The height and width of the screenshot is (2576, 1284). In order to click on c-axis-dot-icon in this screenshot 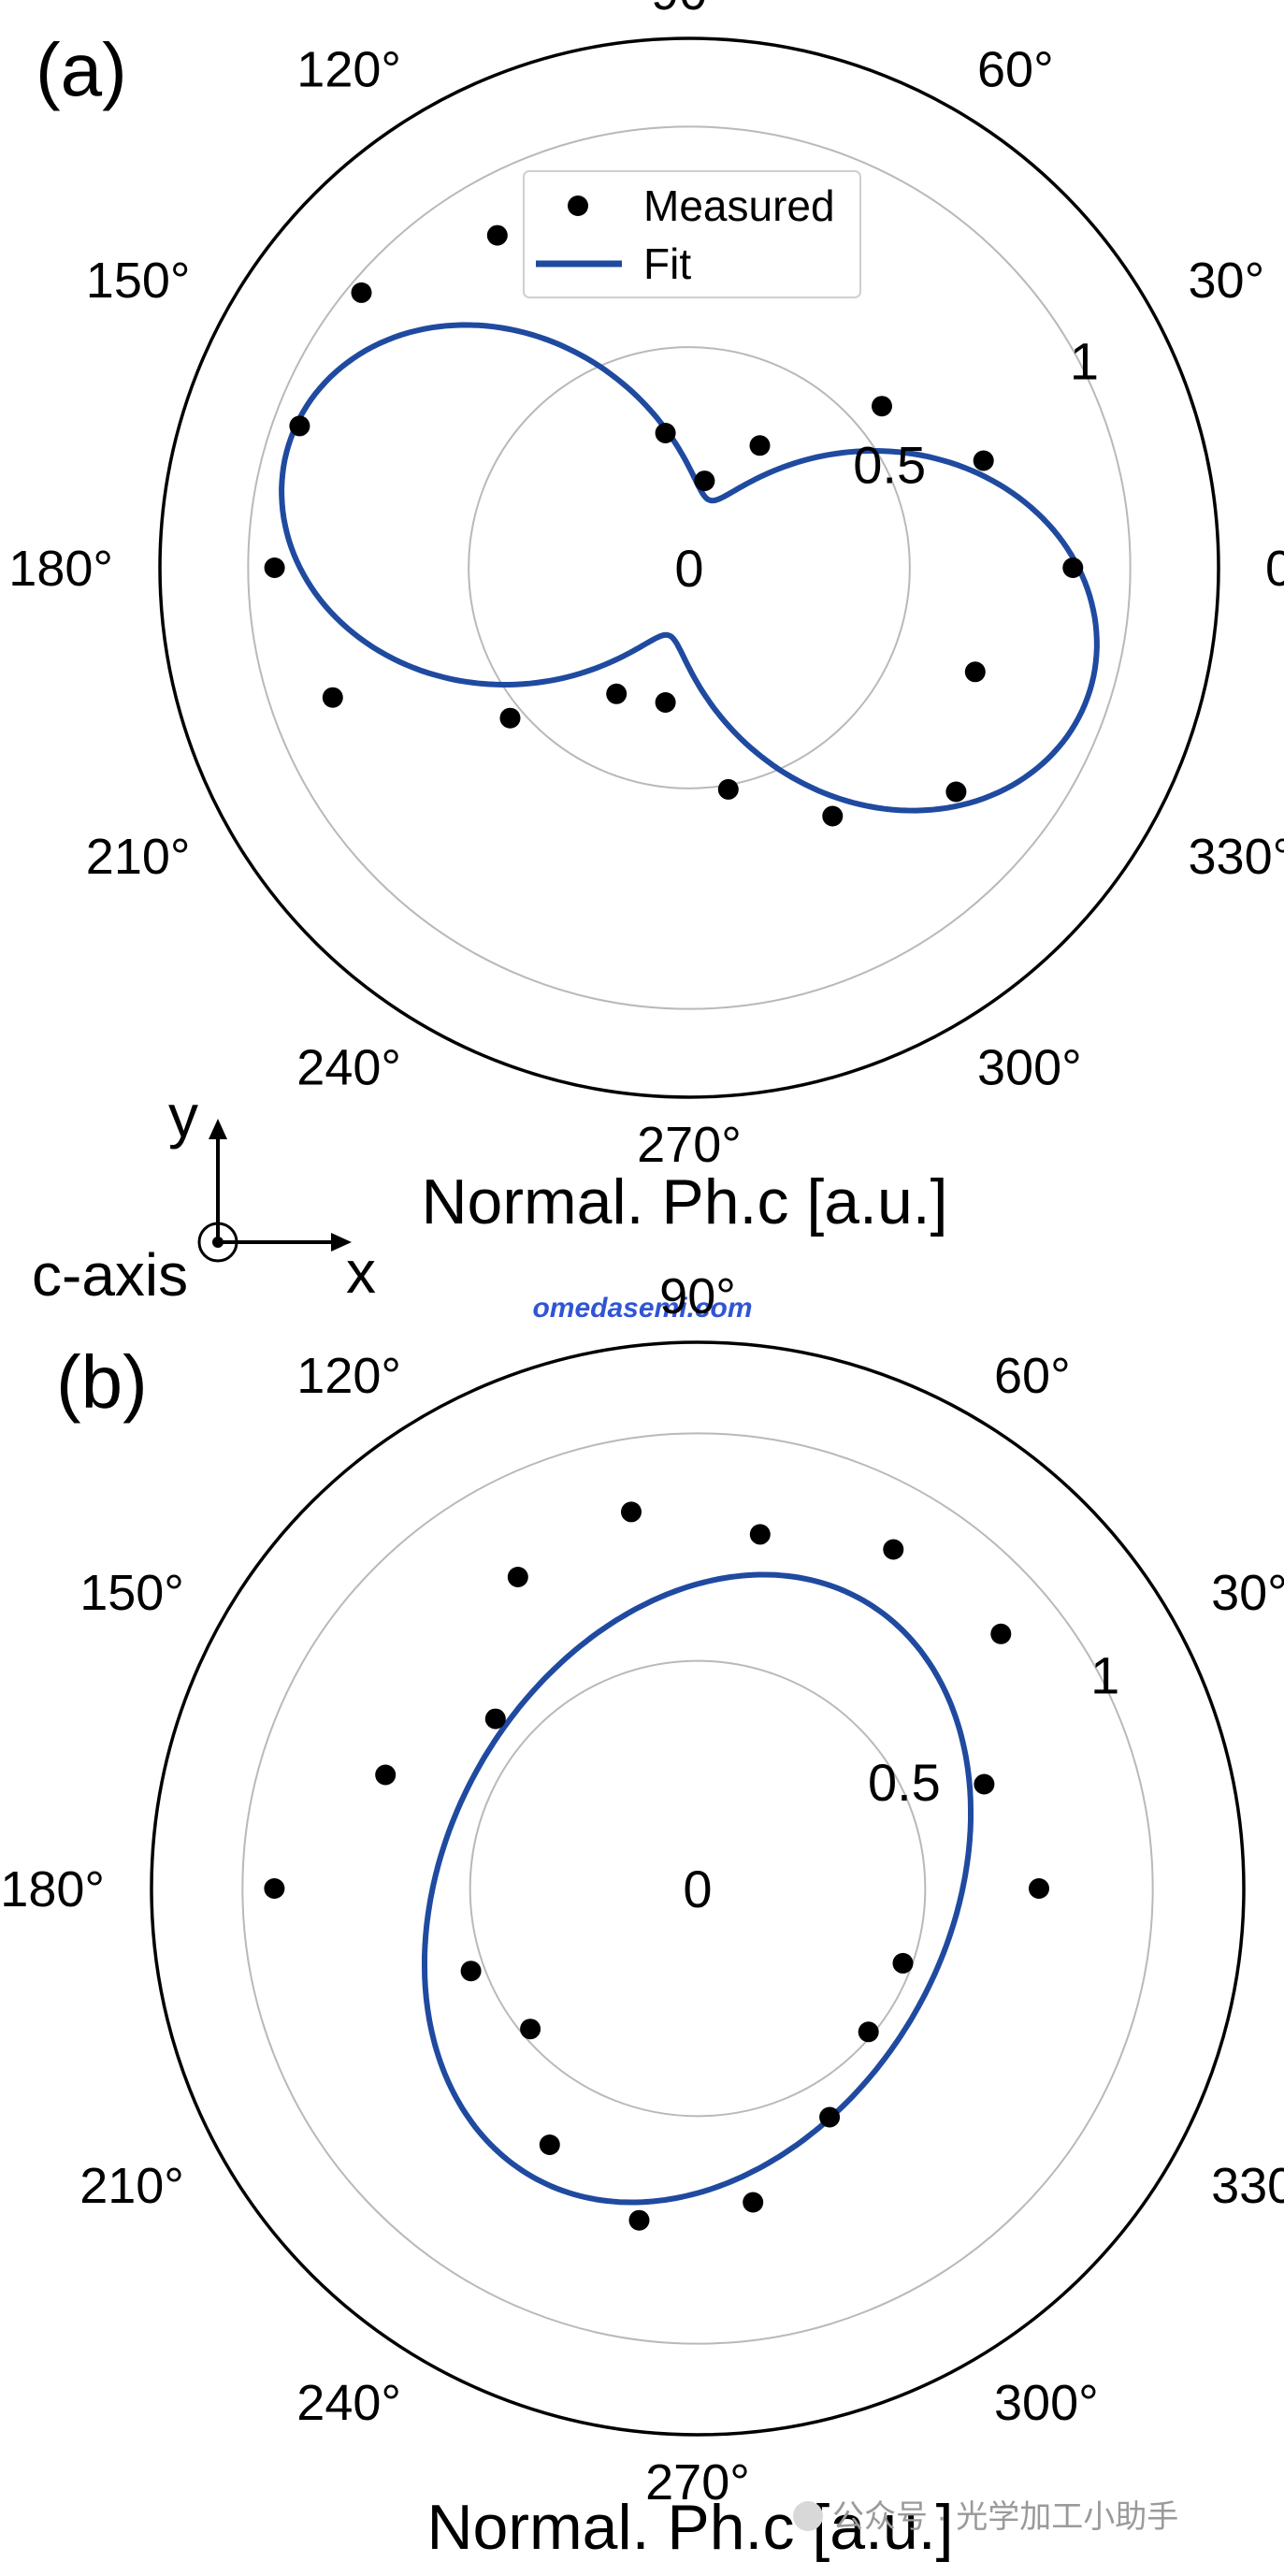, I will do `click(218, 1242)`.